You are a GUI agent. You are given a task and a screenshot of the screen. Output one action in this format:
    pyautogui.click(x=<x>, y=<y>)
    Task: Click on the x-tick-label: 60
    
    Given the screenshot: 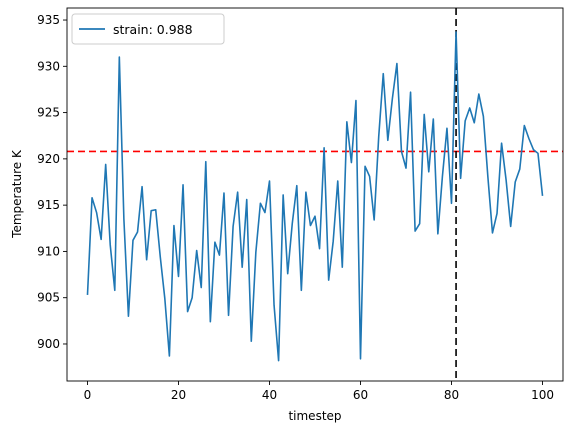 What is the action you would take?
    pyautogui.click(x=360, y=395)
    